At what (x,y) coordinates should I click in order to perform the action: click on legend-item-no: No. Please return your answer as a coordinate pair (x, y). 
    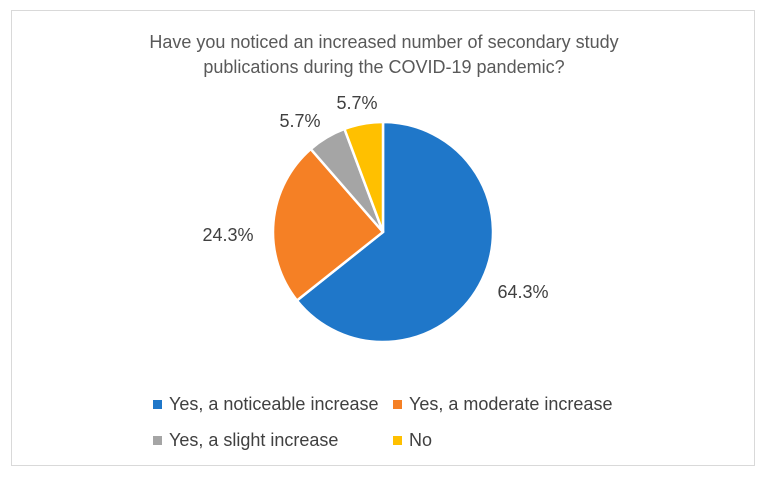
    Looking at the image, I should click on (412, 440).